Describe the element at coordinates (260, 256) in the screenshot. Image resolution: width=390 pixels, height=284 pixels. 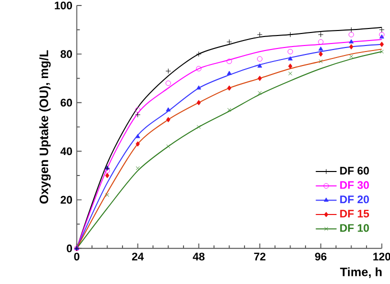
I see `x-tick-label: 72` at that location.